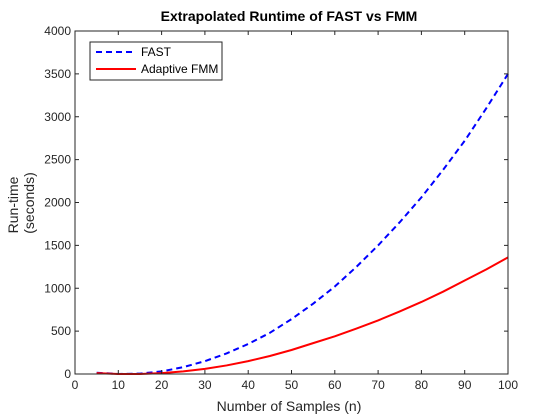  What do you see at coordinates (29, 202) in the screenshot?
I see `y-axis-label-line-2: (seconds)` at bounding box center [29, 202].